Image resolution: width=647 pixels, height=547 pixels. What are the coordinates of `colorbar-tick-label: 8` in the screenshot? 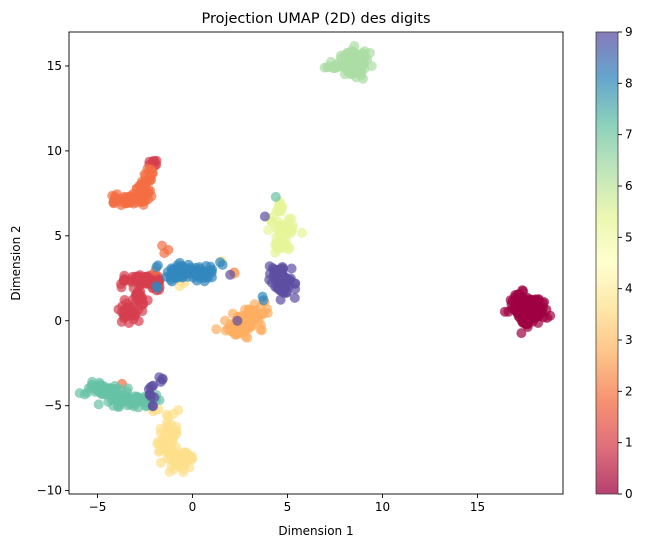 It's located at (629, 83).